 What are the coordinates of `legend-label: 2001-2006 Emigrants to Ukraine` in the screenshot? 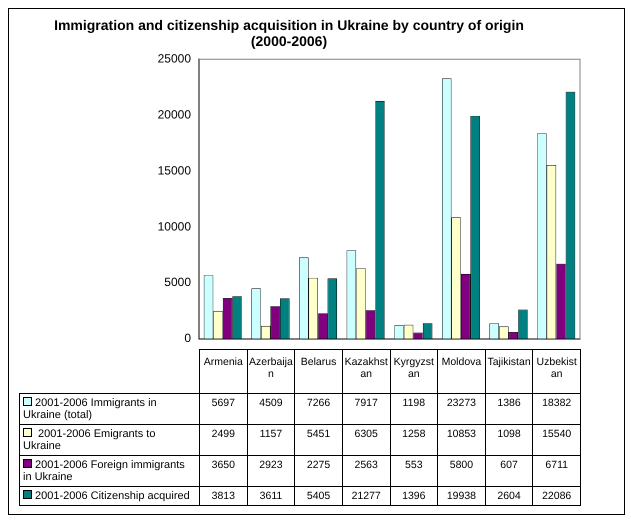 It's located at (110, 440).